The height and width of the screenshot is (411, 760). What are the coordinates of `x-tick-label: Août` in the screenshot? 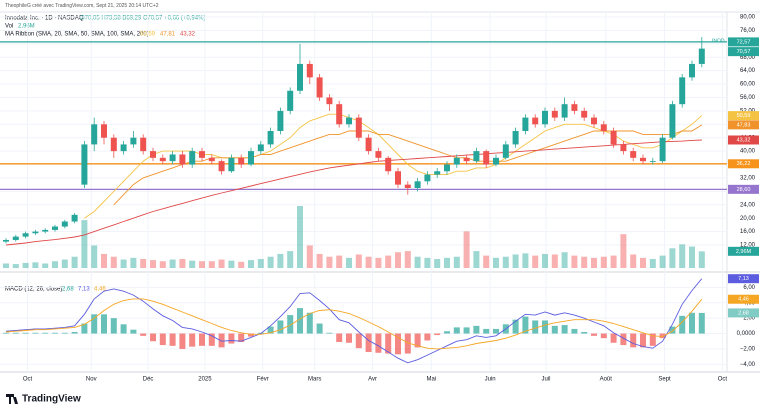 It's located at (606, 380).